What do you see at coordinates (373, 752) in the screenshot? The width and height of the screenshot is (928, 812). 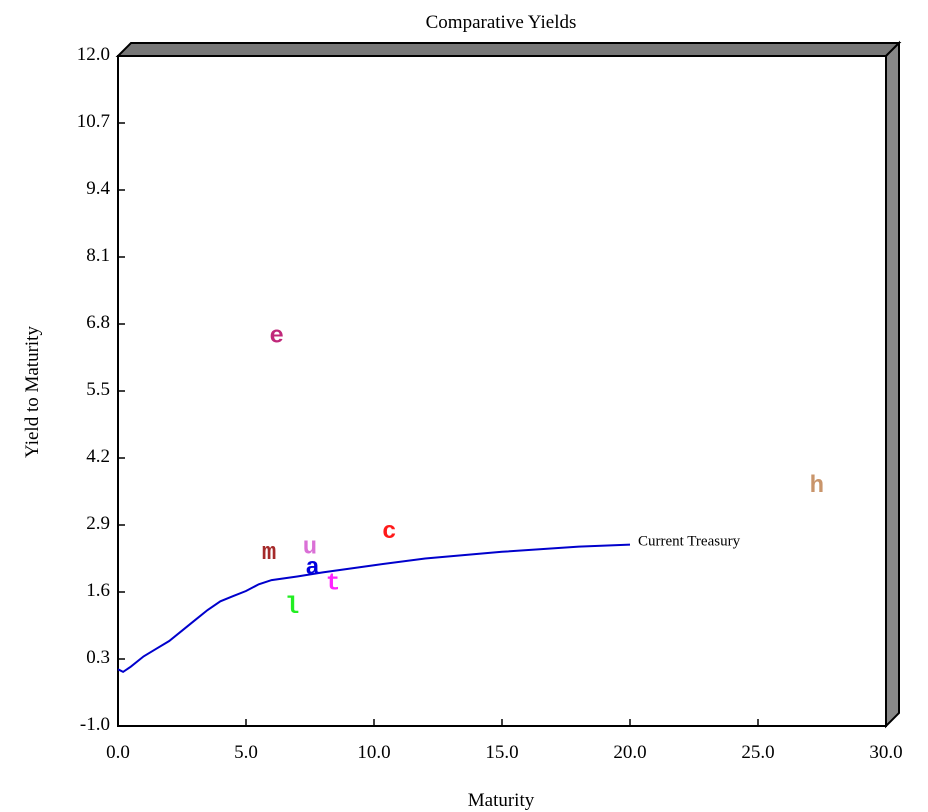 I see `x-tick-label: 10.0` at bounding box center [373, 752].